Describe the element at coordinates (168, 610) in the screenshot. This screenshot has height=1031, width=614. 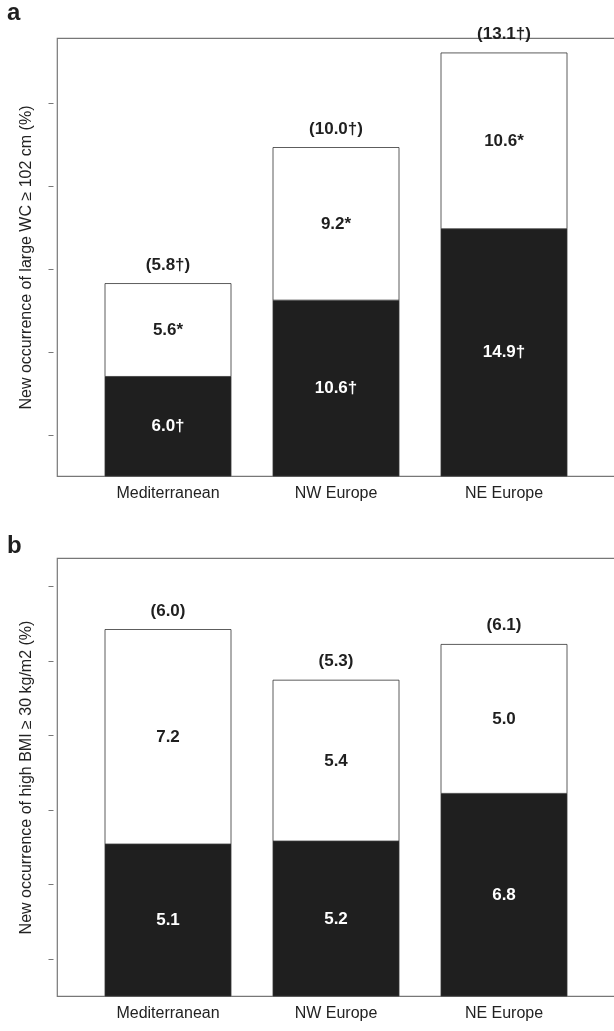
I see `annotation: (6.0)` at that location.